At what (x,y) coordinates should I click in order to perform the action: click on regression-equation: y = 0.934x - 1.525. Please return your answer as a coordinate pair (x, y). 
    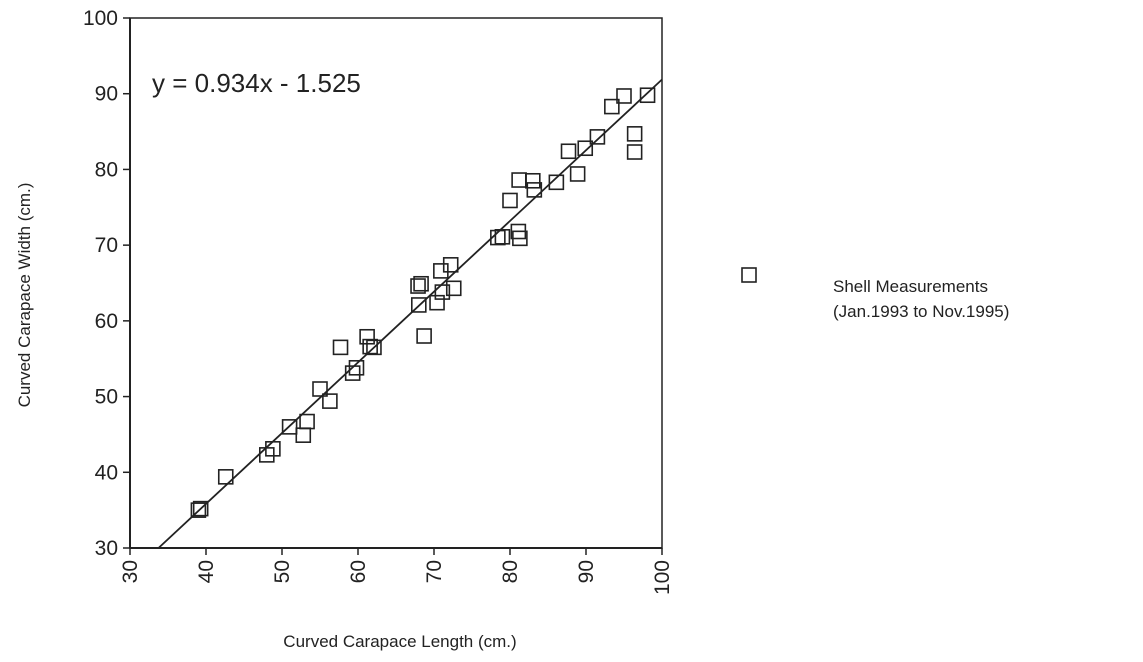
    Looking at the image, I should click on (256, 83).